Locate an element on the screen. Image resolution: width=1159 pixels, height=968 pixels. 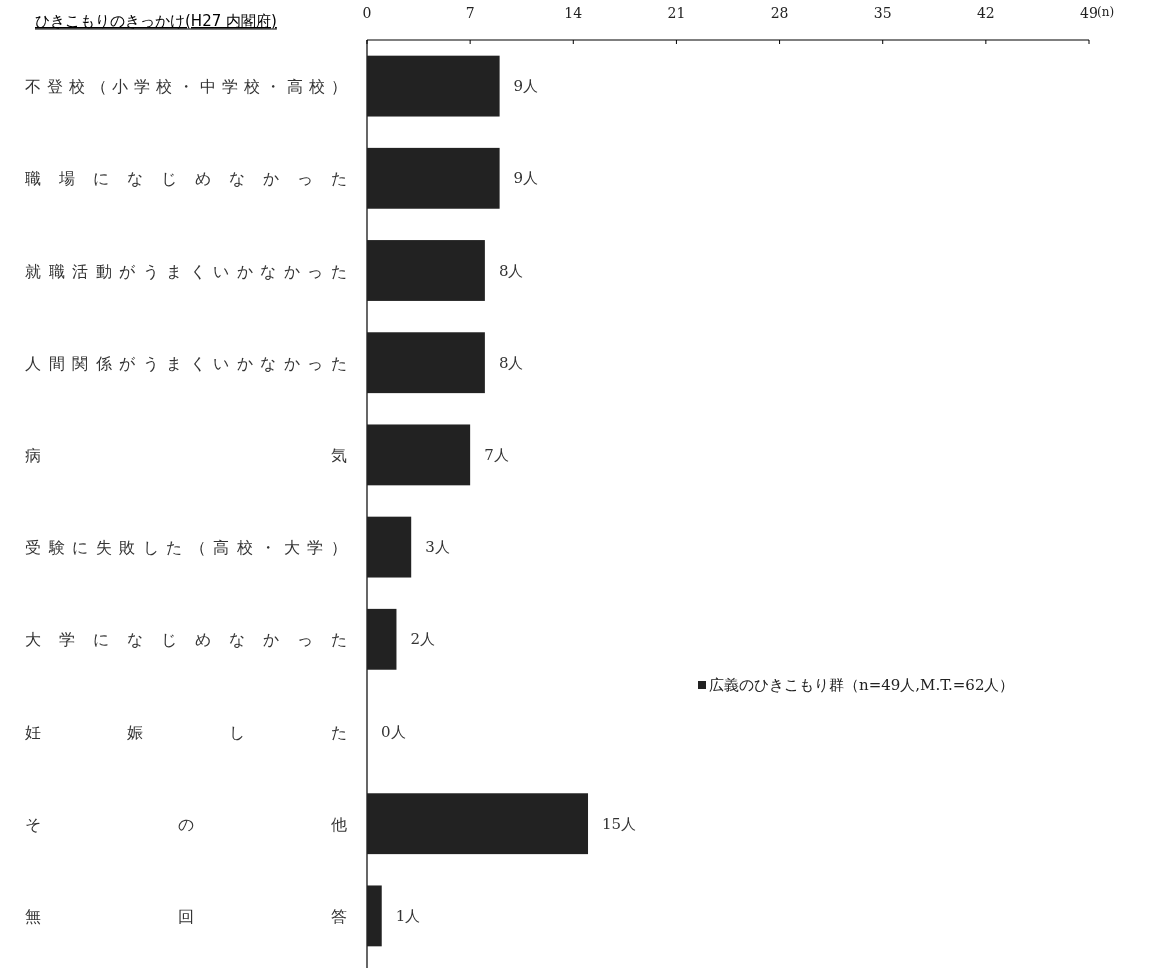
data-label: 2人 is located at coordinates (423, 639).